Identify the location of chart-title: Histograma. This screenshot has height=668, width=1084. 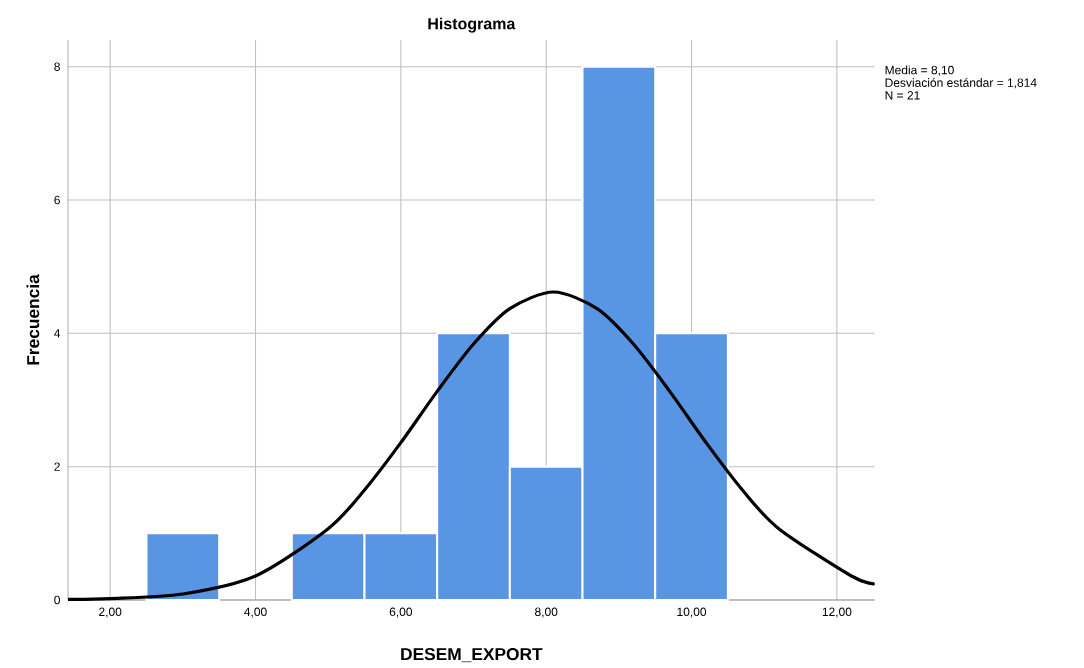
(472, 25).